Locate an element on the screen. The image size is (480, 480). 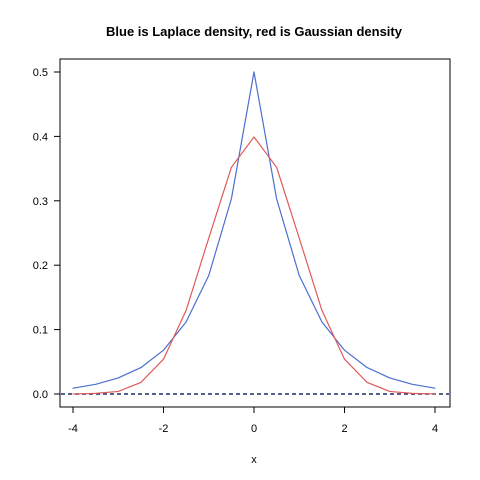
x-tick-label: -4 is located at coordinates (73, 429).